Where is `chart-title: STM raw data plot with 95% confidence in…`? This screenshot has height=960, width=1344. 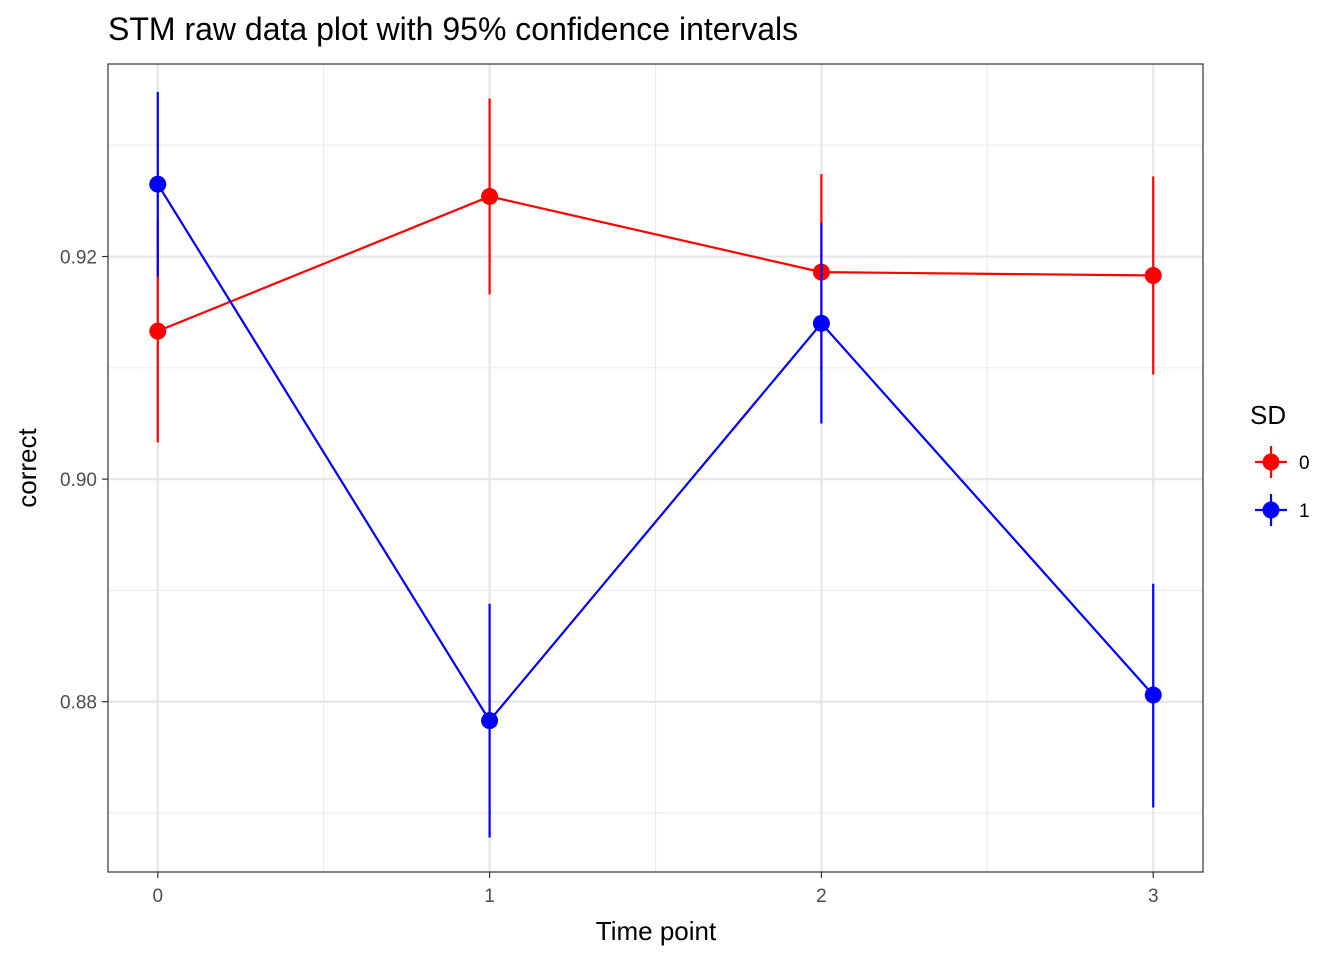
chart-title: STM raw data plot with 95% confidence in… is located at coordinates (453, 29).